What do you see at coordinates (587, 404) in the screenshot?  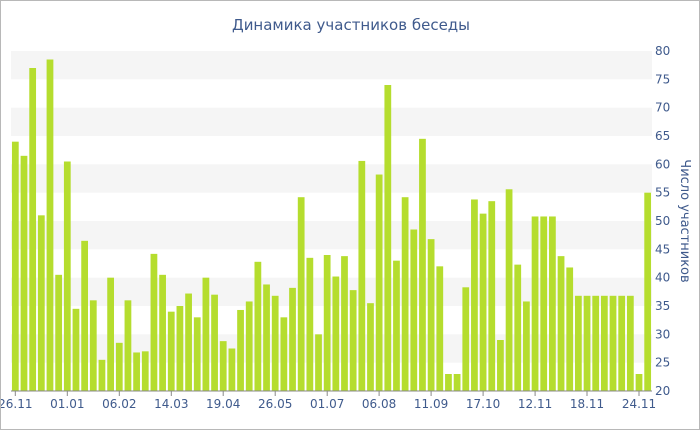 I see `x-tick-label: 18.11` at bounding box center [587, 404].